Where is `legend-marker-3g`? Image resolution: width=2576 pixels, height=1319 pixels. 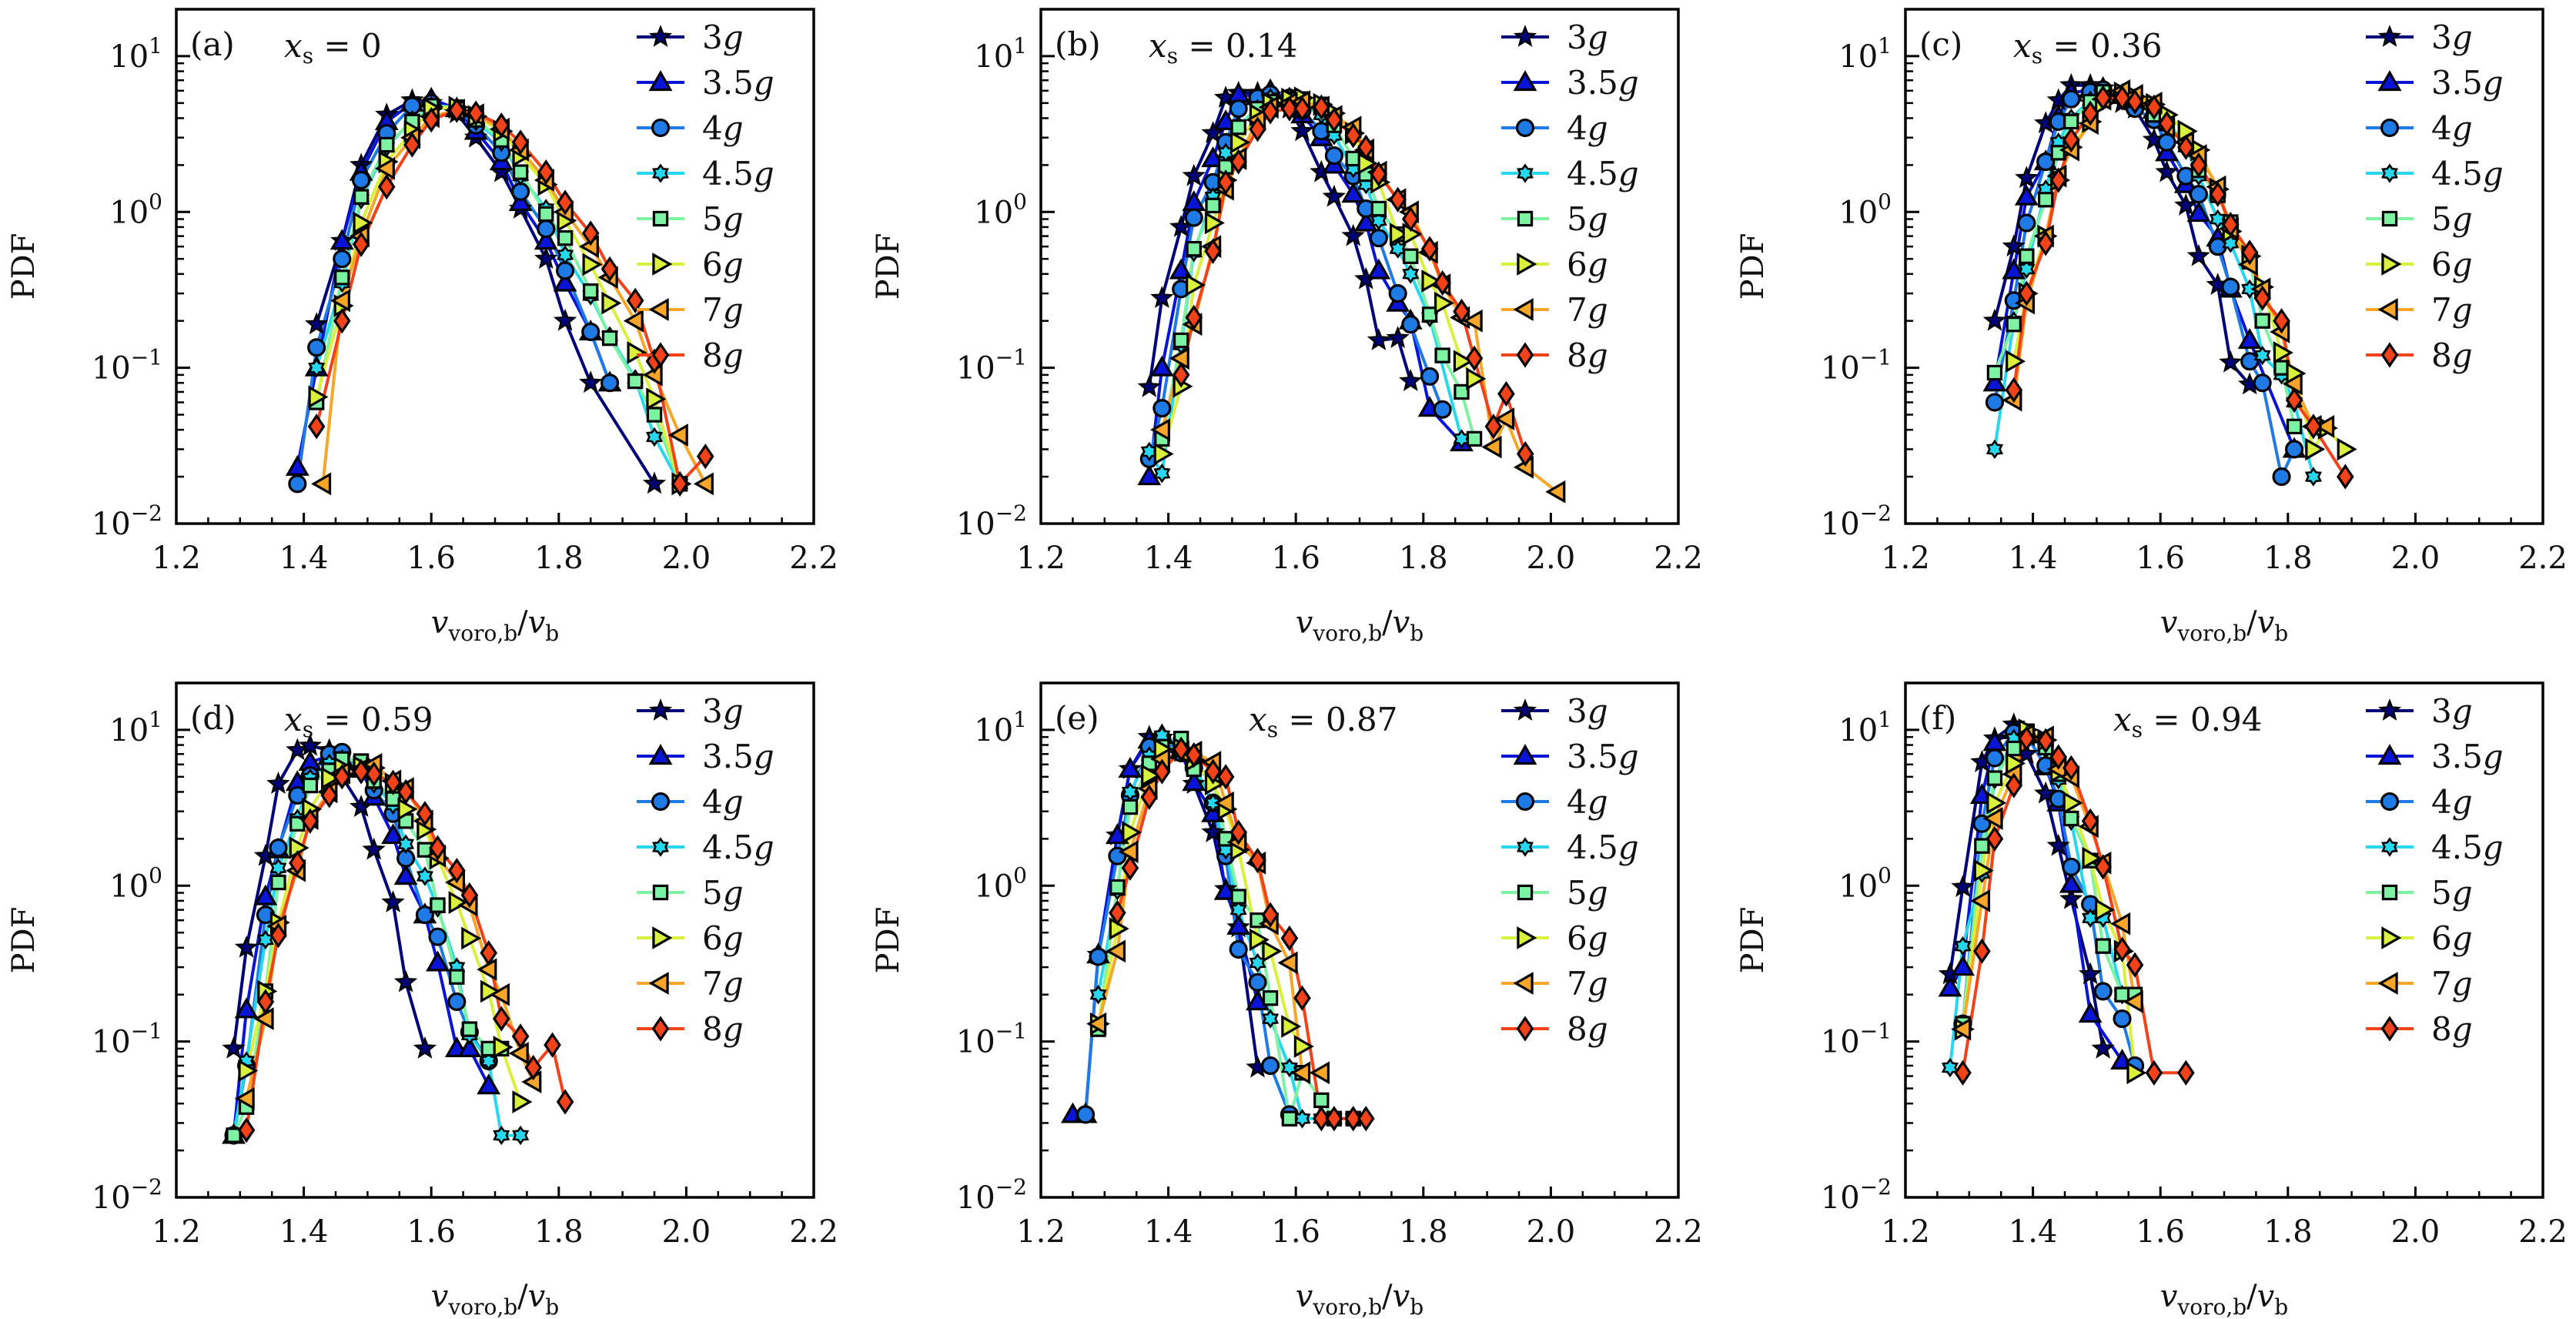 legend-marker-3g is located at coordinates (2389, 709).